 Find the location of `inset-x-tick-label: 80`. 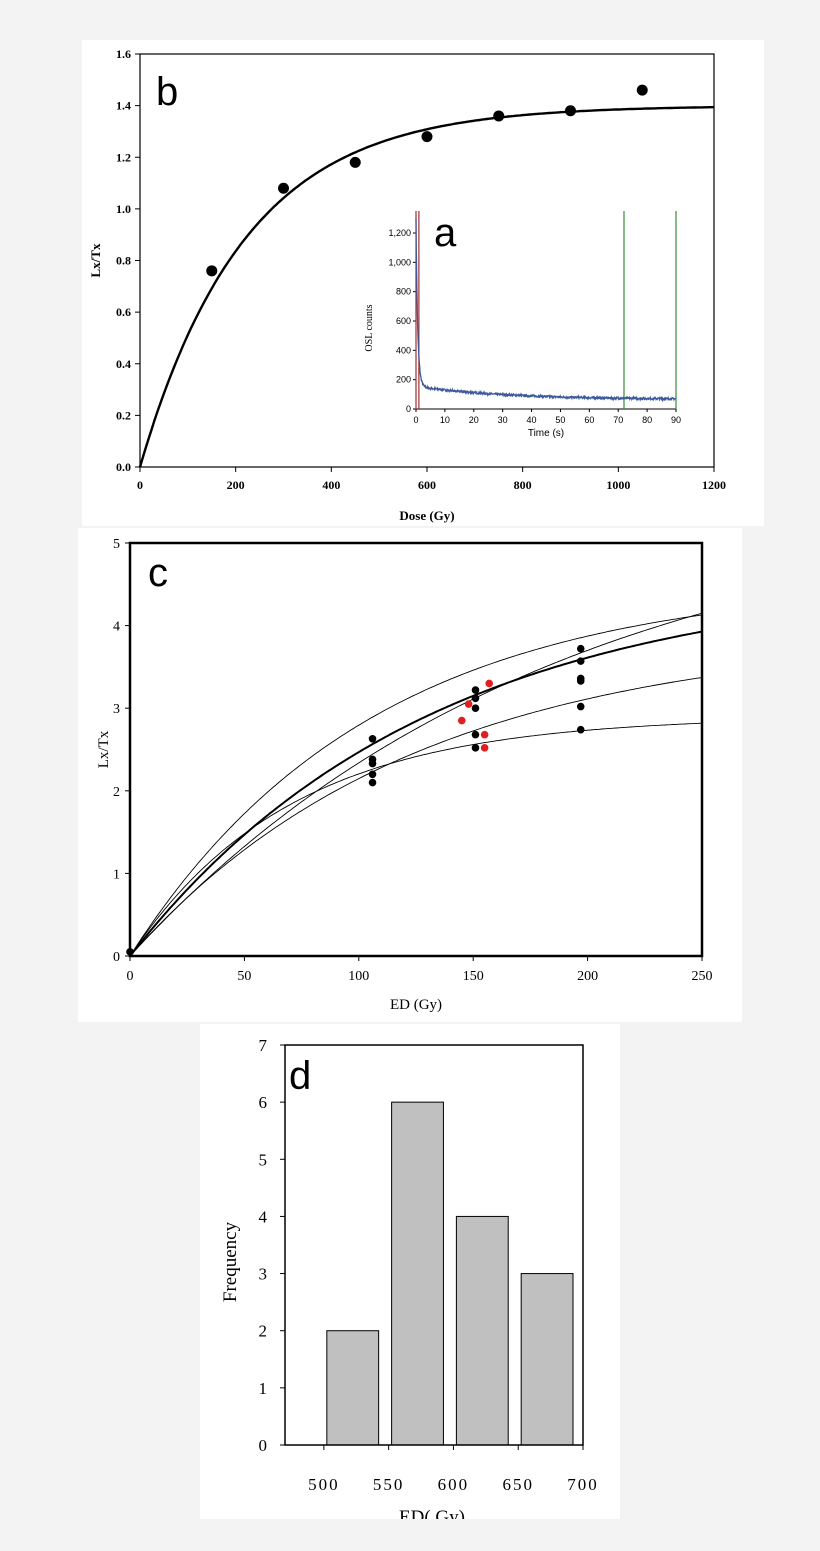

inset-x-tick-label: 80 is located at coordinates (647, 420).